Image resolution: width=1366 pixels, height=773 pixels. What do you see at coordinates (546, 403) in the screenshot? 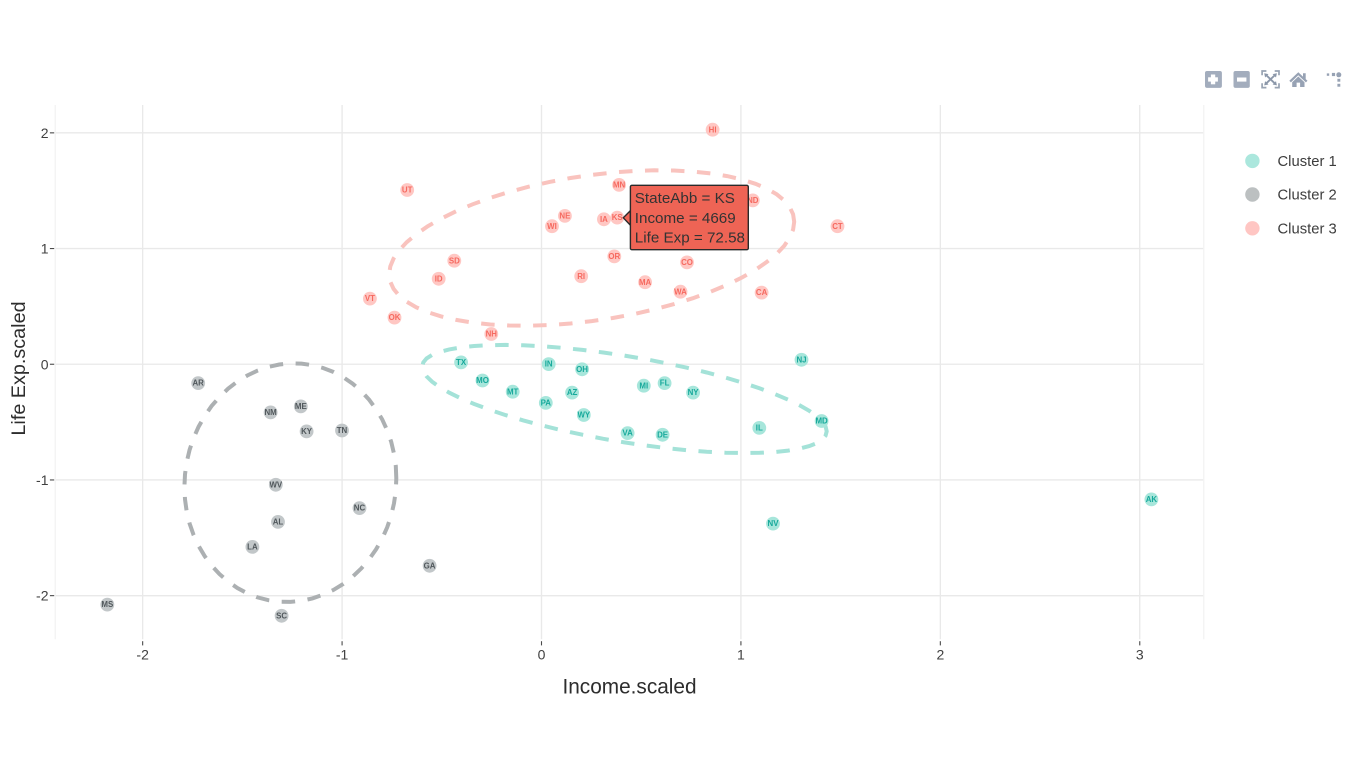
I see `svg-text: PA` at bounding box center [546, 403].